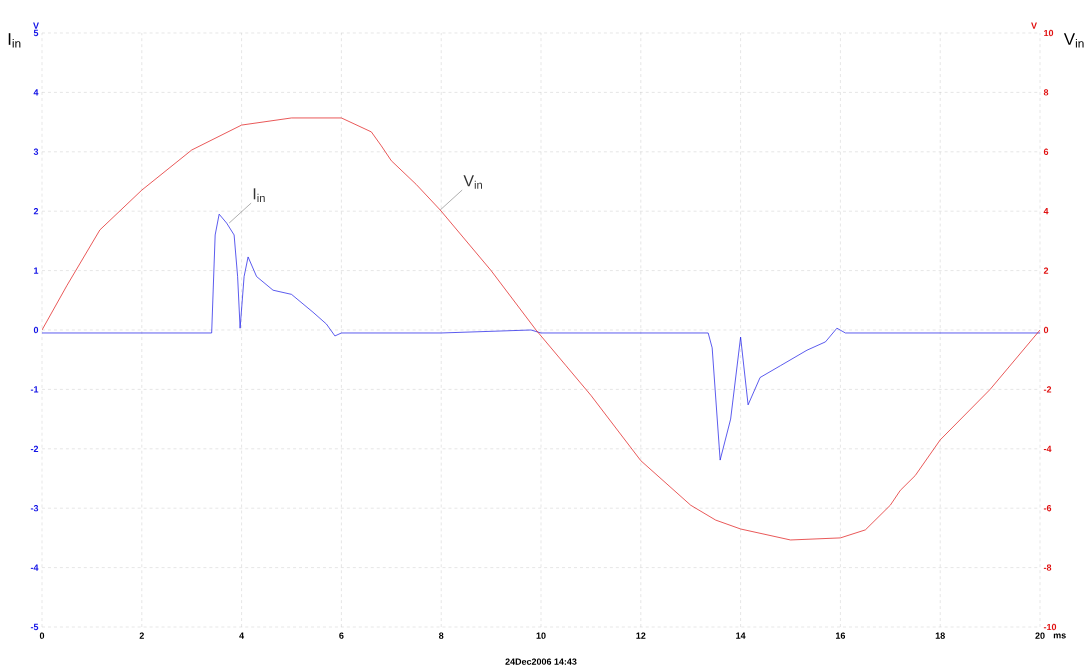  I want to click on x-tick-label: 16, so click(840, 635).